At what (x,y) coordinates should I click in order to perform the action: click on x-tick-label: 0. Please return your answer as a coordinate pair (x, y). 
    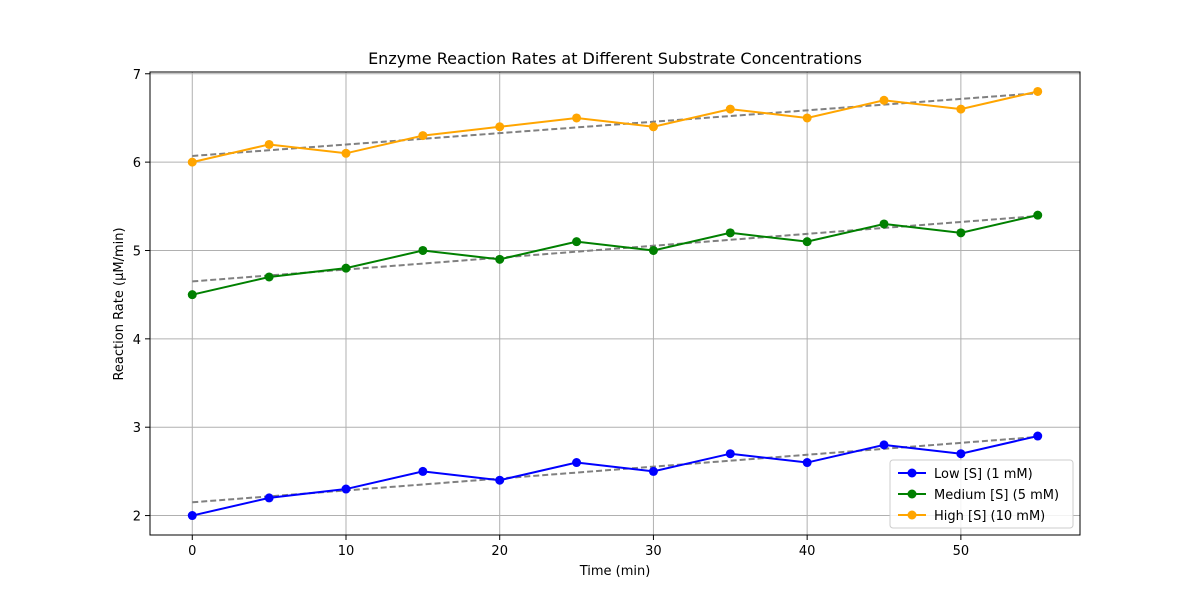
    Looking at the image, I should click on (192, 551).